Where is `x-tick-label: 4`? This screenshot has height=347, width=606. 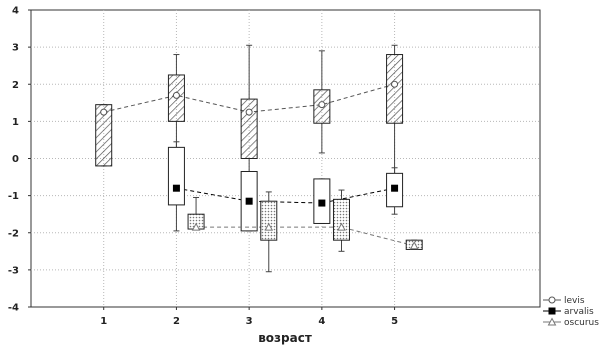 x-tick-label: 4 is located at coordinates (321, 321).